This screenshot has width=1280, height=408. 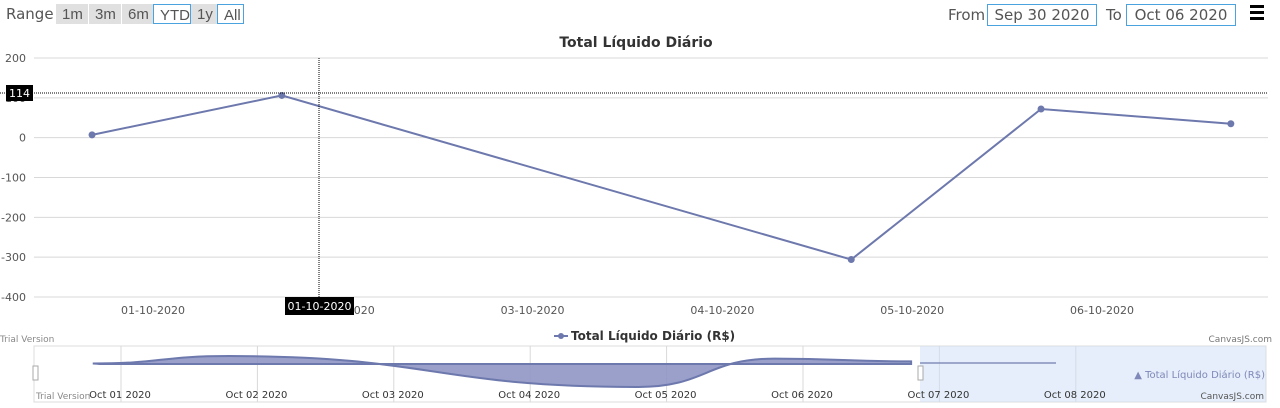 What do you see at coordinates (120, 395) in the screenshot?
I see `navigator-tick-label: Oct 01 2020` at bounding box center [120, 395].